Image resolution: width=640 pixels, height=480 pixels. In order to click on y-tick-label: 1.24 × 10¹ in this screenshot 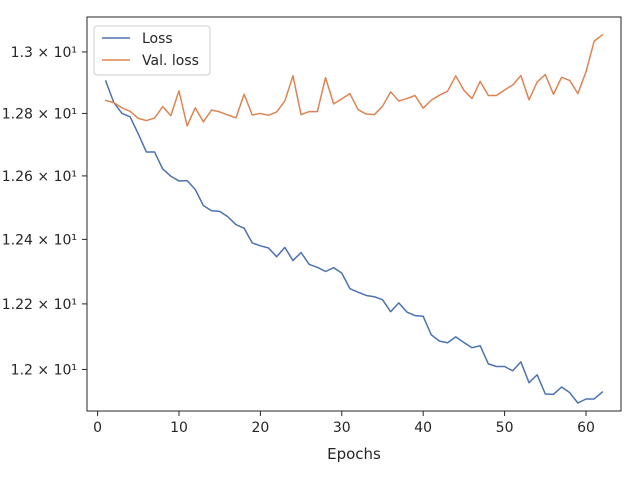, I will do `click(39, 240)`.